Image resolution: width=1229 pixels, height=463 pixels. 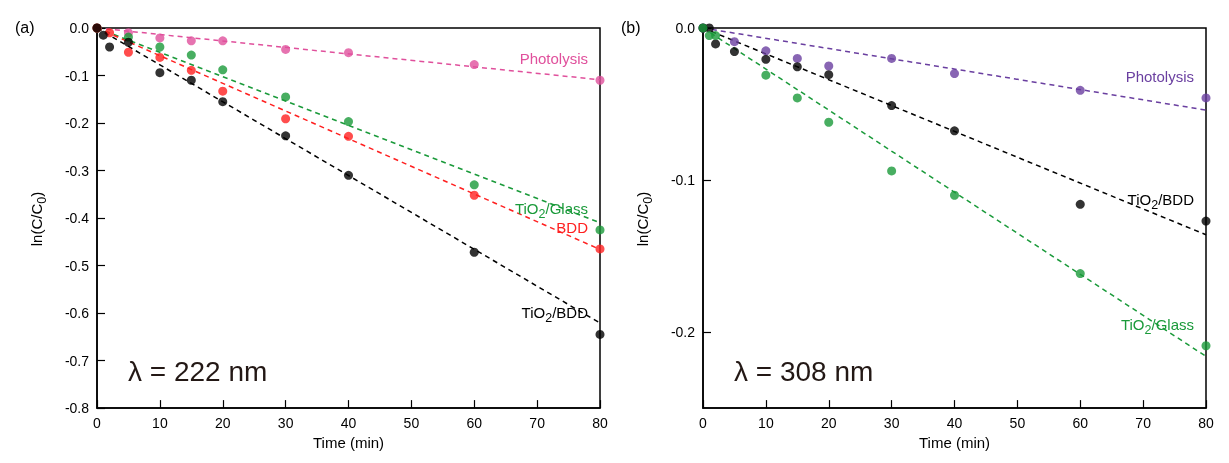 What do you see at coordinates (77, 313) in the screenshot?
I see `y-tick-label: -0.6` at bounding box center [77, 313].